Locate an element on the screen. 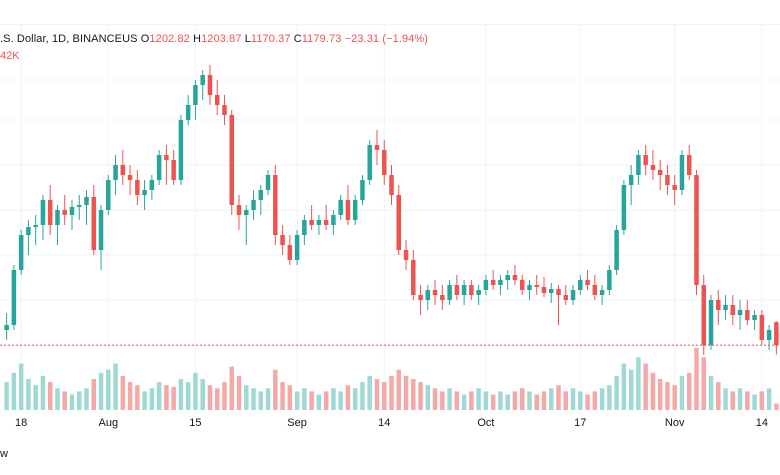 This screenshot has height=475, width=780. x-tick-label: Aug is located at coordinates (108, 423).